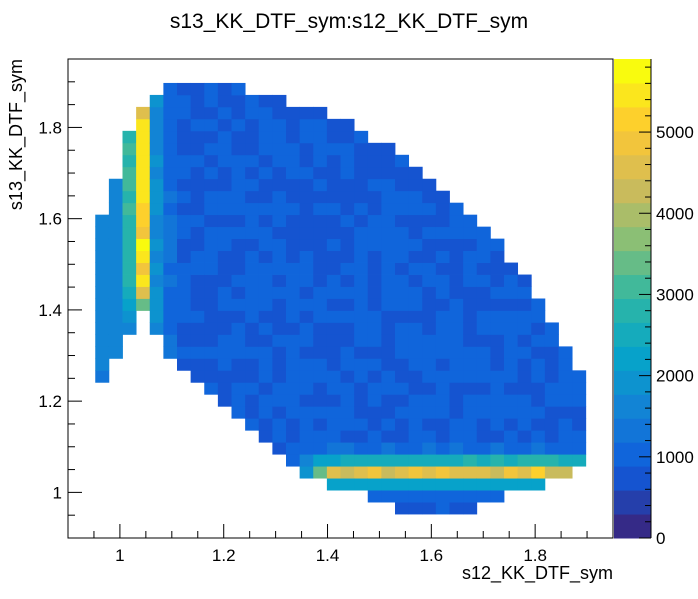 This screenshot has height=599, width=698. Describe the element at coordinates (340, 544) in the screenshot. I see `x-axis: 1 1.2 1.4 1.6 1.8` at that location.